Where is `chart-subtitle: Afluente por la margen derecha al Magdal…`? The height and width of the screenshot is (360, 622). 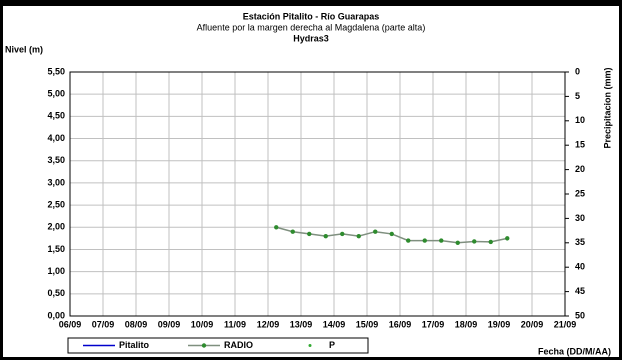 chart-subtitle: Afluente por la margen derecha al Magdal… is located at coordinates (311, 27).